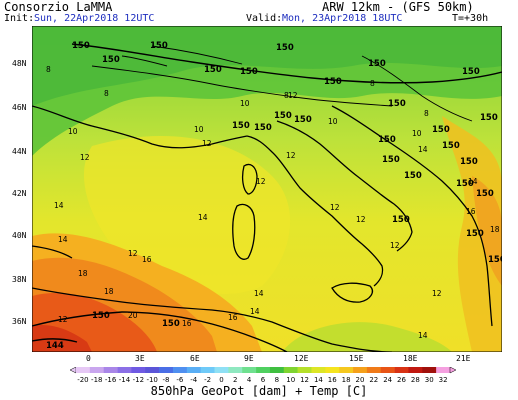  Describe the element at coordinates (367, 337) in the screenshot. I see `mild-area-southeast` at that location.